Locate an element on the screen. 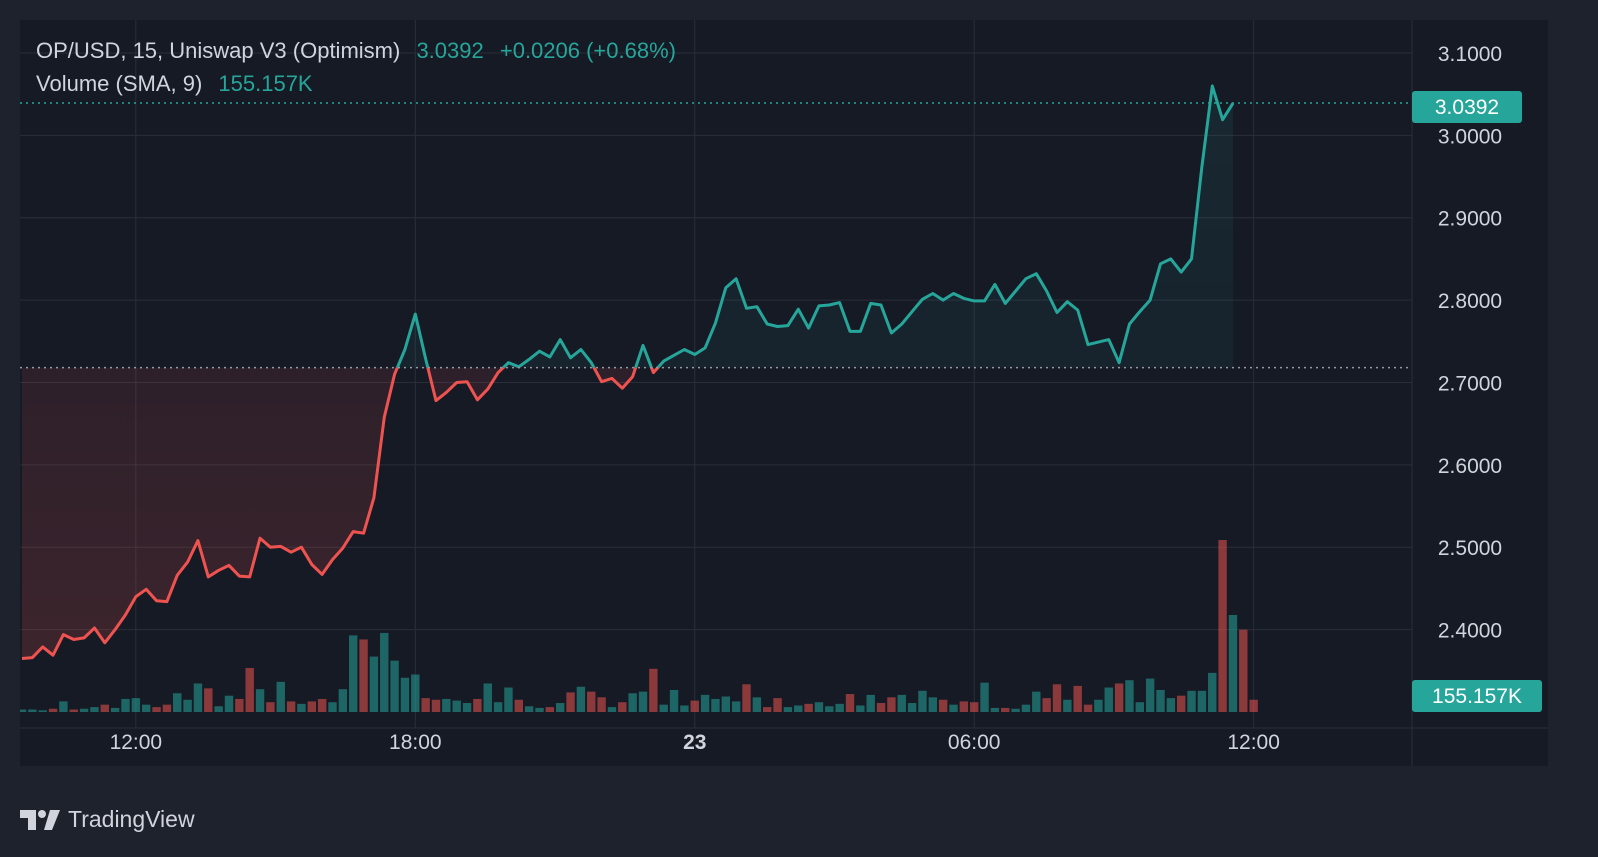  x-tick-label-2: 23 is located at coordinates (694, 742).